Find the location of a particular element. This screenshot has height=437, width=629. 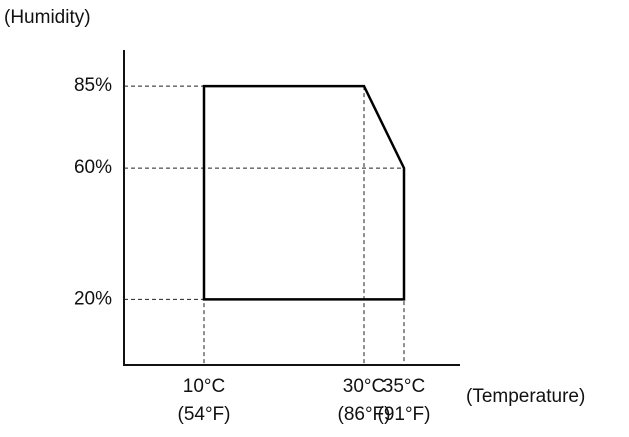

x-tick-label: (91°F) is located at coordinates (404, 414).